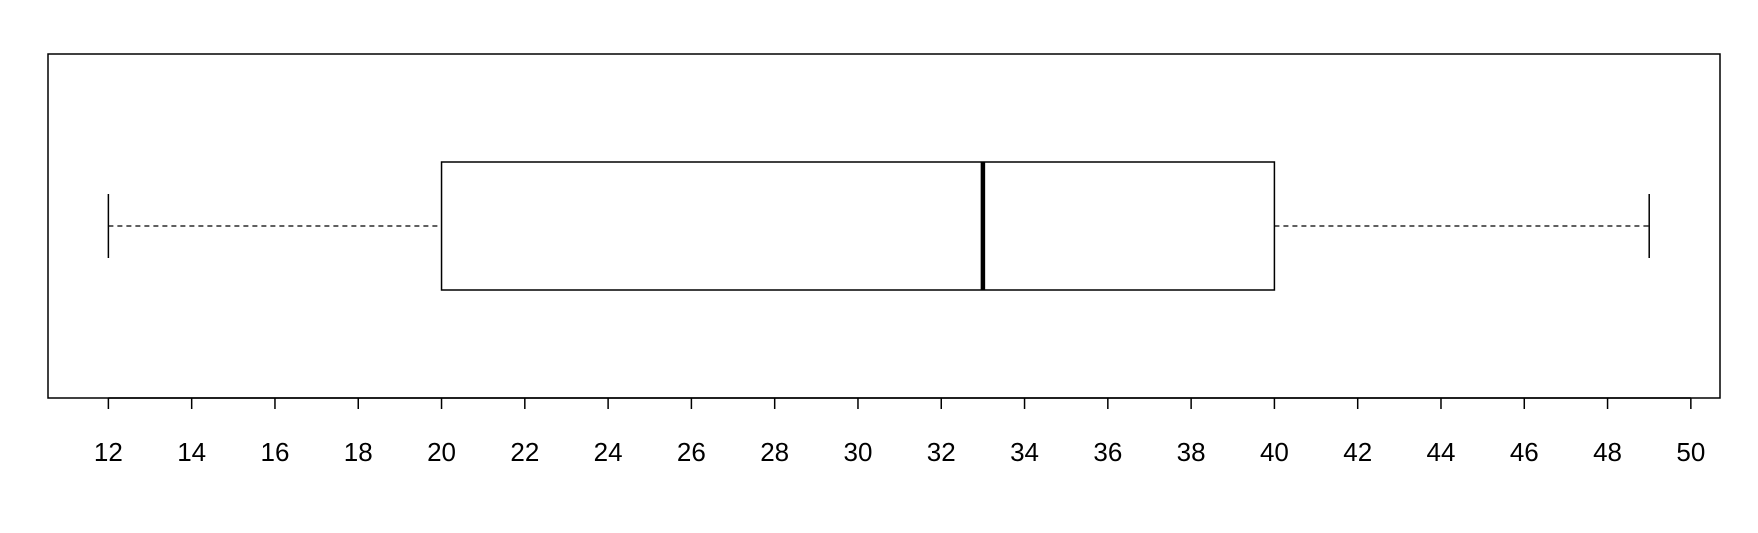 The width and height of the screenshot is (1758, 533). I want to click on x-tick-label: 28, so click(774, 452).